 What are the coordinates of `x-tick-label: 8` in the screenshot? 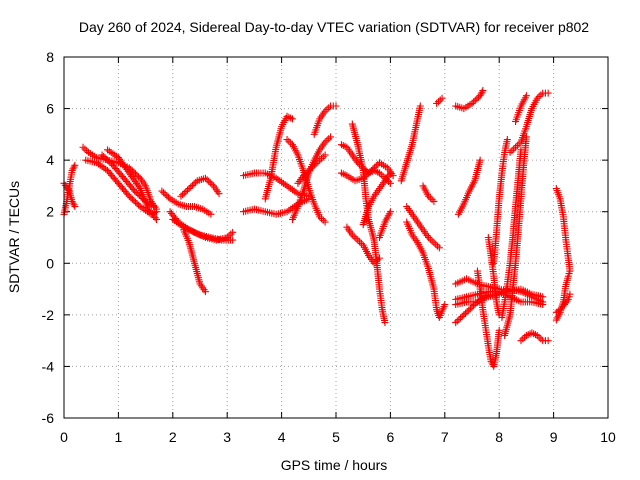 It's located at (499, 437).